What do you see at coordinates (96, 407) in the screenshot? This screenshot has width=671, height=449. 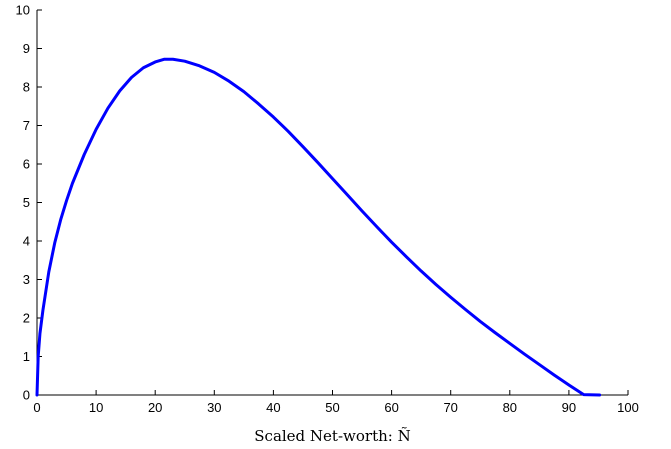 I see `x-tick-label: 10` at bounding box center [96, 407].